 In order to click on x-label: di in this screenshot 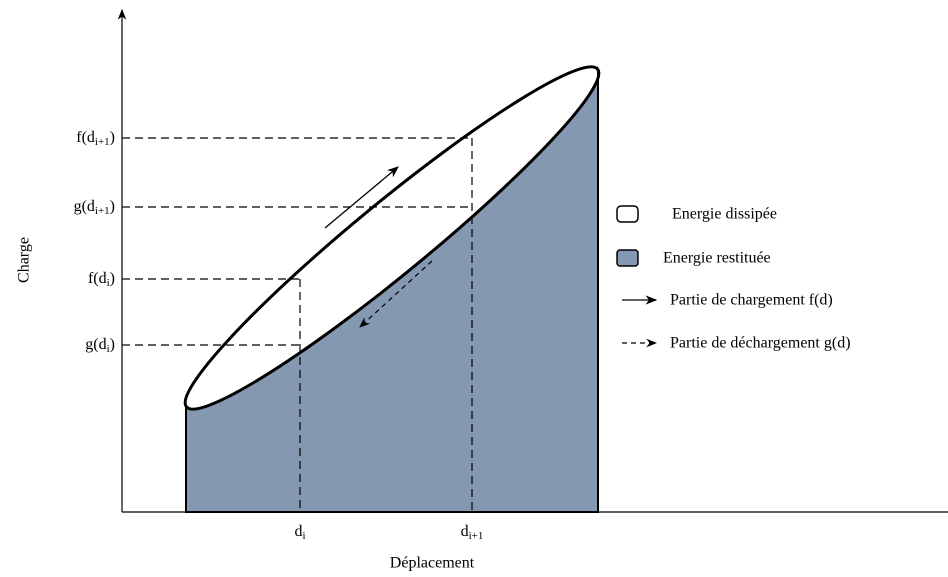, I will do `click(299, 532)`.